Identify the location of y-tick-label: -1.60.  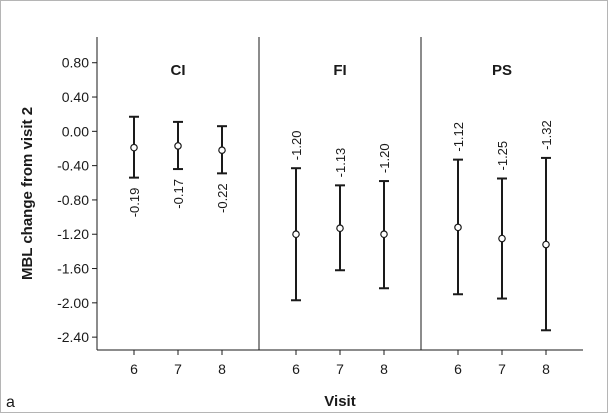
(73, 269).